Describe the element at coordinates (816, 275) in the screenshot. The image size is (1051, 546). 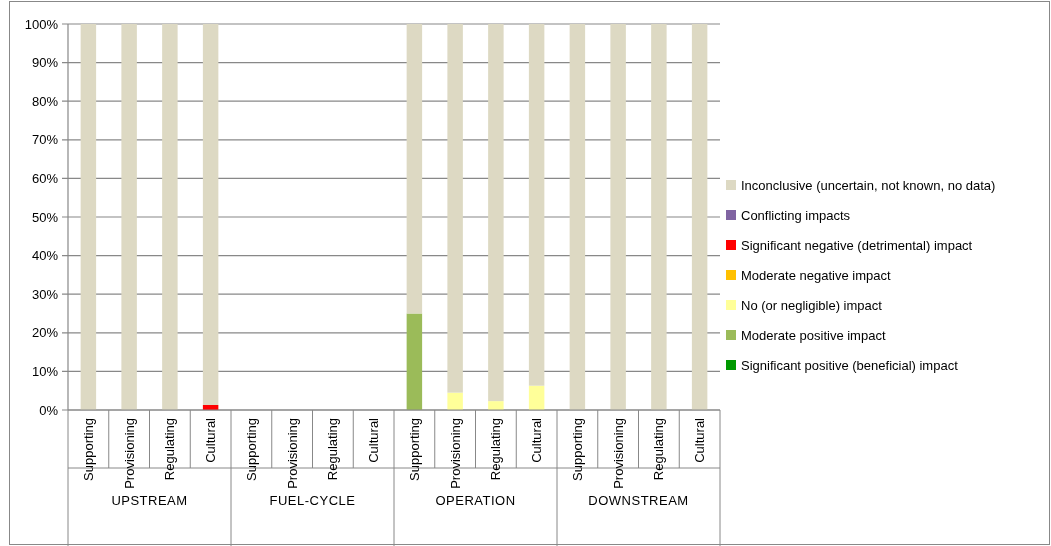
I see `legend-label: Moderate negative impact` at that location.